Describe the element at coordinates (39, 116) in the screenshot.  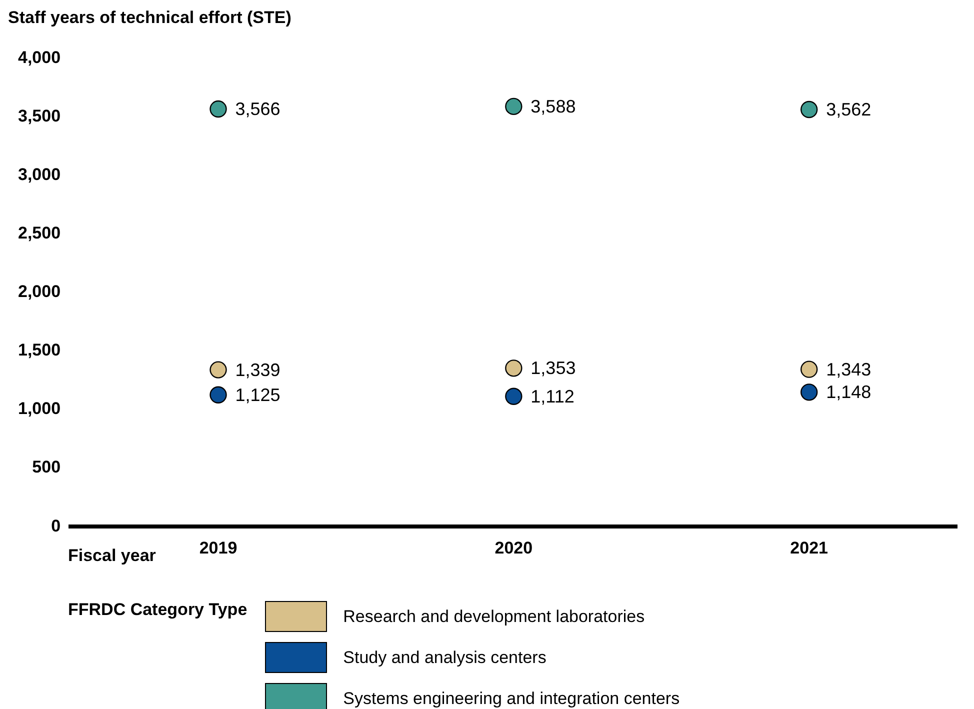
I see `y-tick-label: 3,500` at that location.